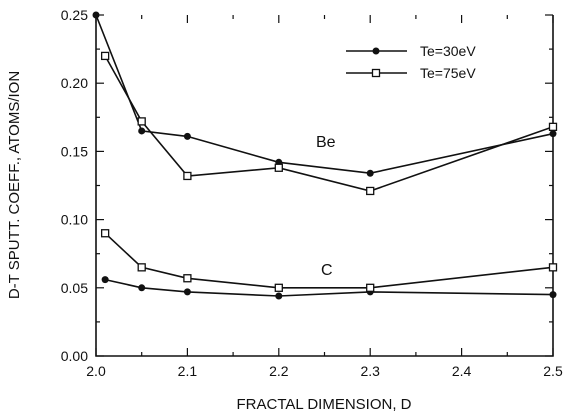  What do you see at coordinates (74, 15) in the screenshot?
I see `y-tick-label: 0.25` at bounding box center [74, 15].